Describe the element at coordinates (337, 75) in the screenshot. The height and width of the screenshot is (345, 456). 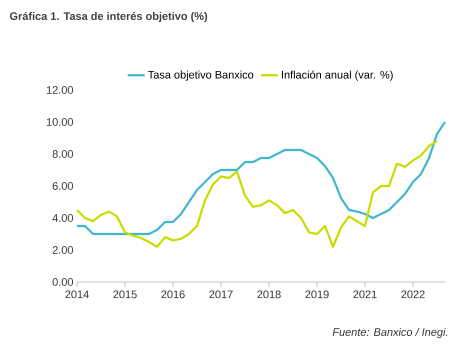
I see `legend-label: Inflación anual (var. %)` at that location.